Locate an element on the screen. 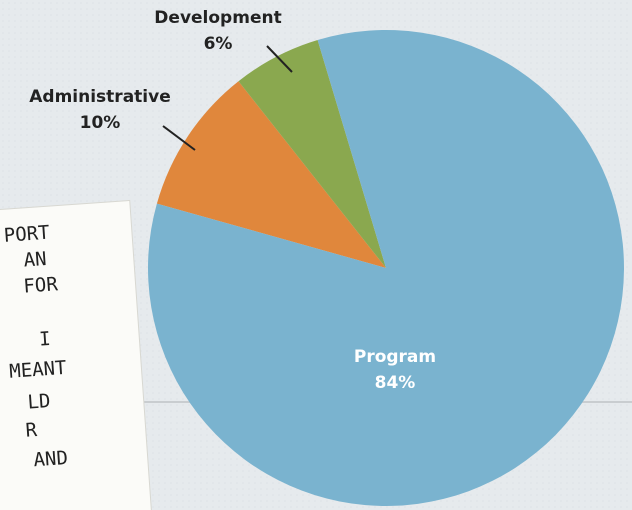  note-line: I is located at coordinates (44, 339).